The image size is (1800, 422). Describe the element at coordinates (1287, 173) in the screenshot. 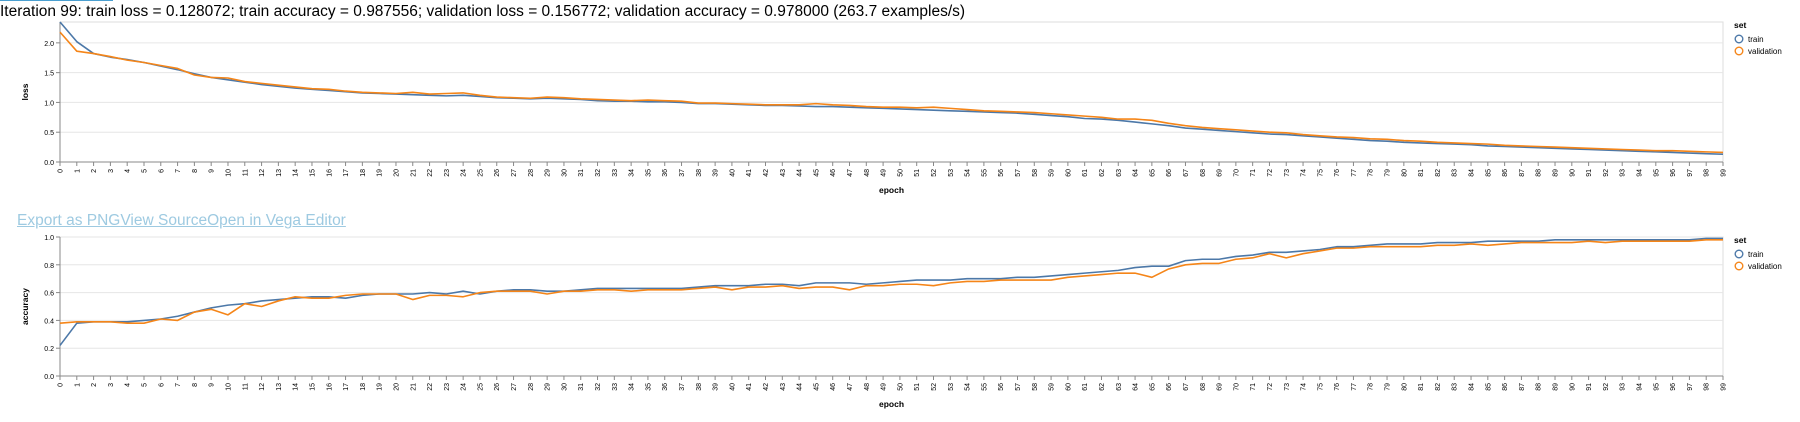

I see `x-tick-label: 73` at that location.